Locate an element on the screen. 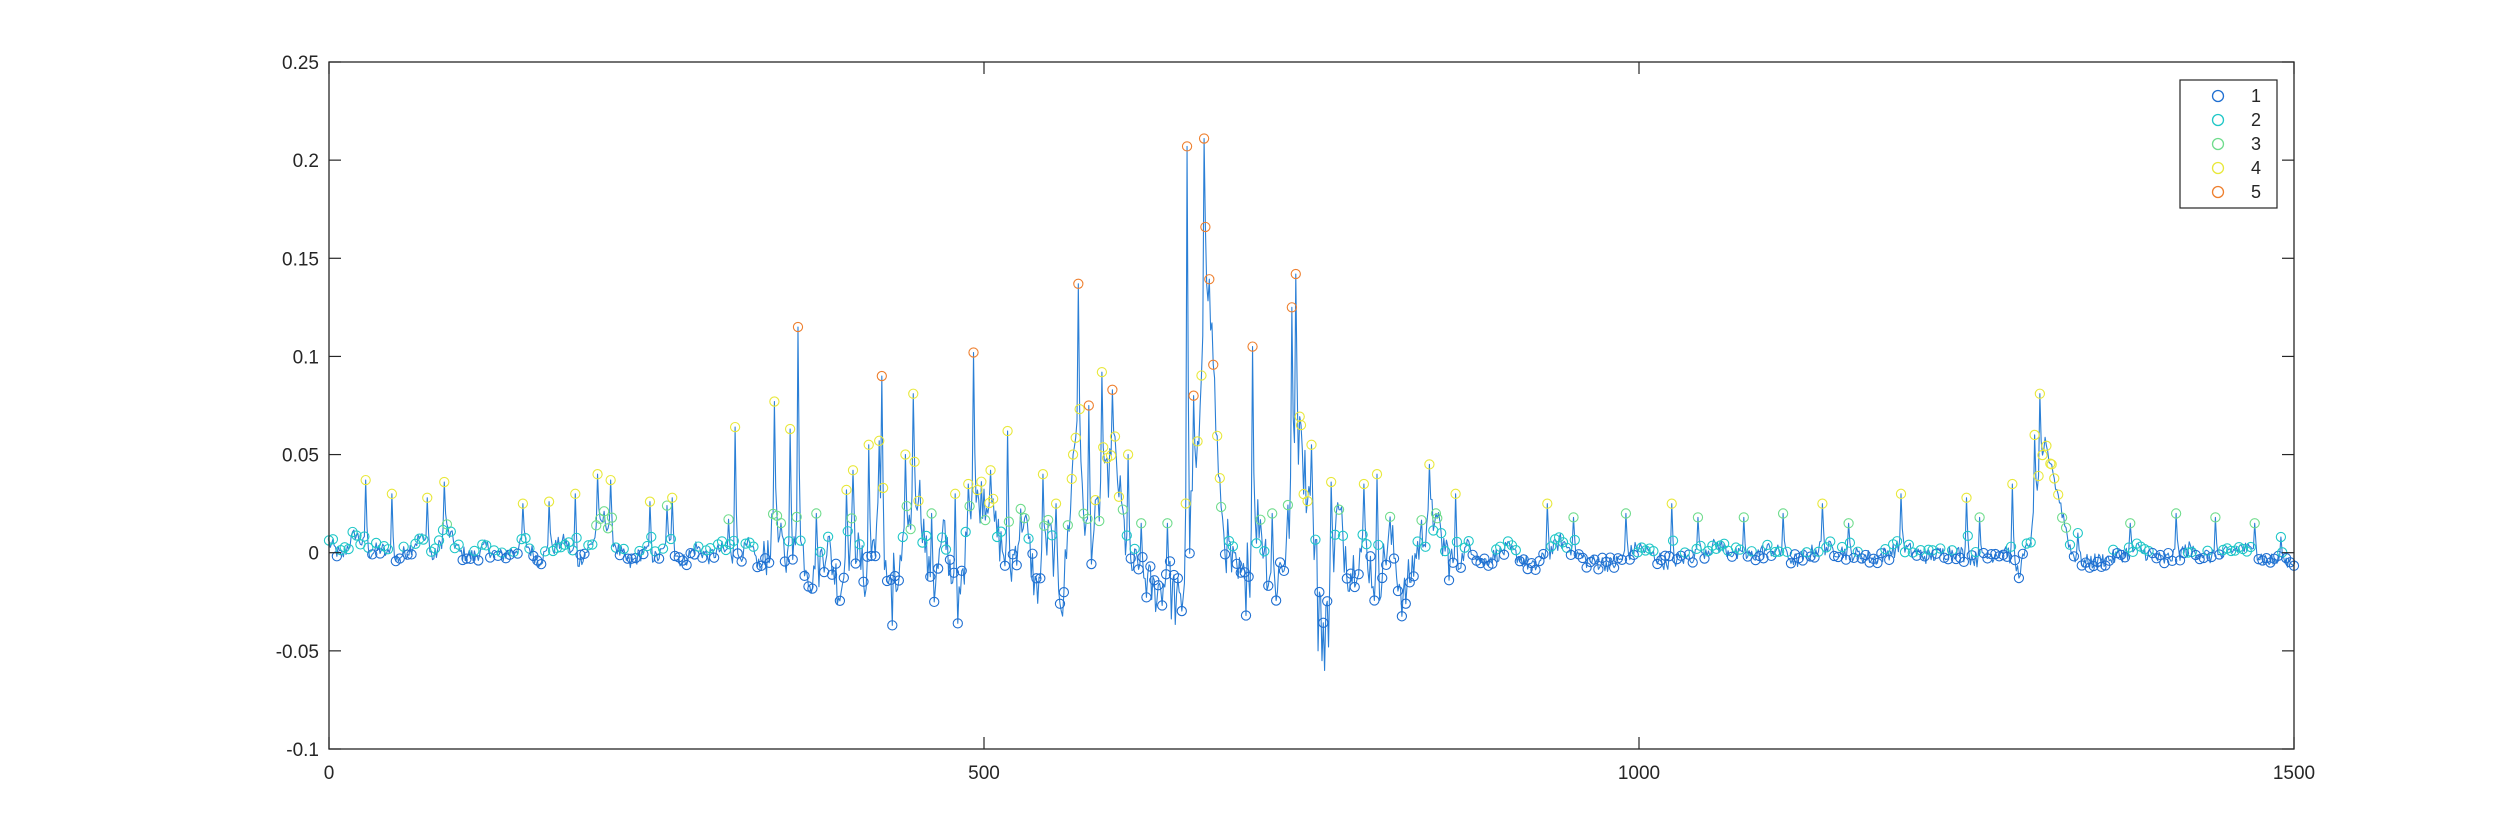  y-tick-label: 0.1 is located at coordinates (306, 357).